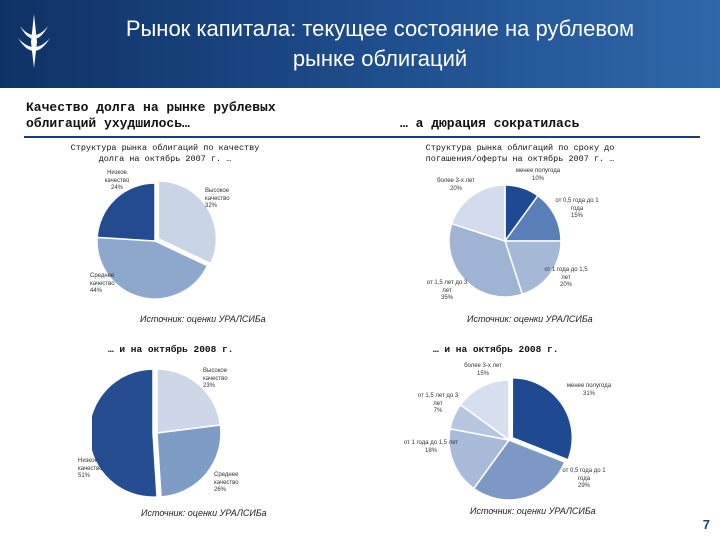  Describe the element at coordinates (490, 123) in the screenshot. I see `right-section-heading: … а дюрация сократилась` at that location.